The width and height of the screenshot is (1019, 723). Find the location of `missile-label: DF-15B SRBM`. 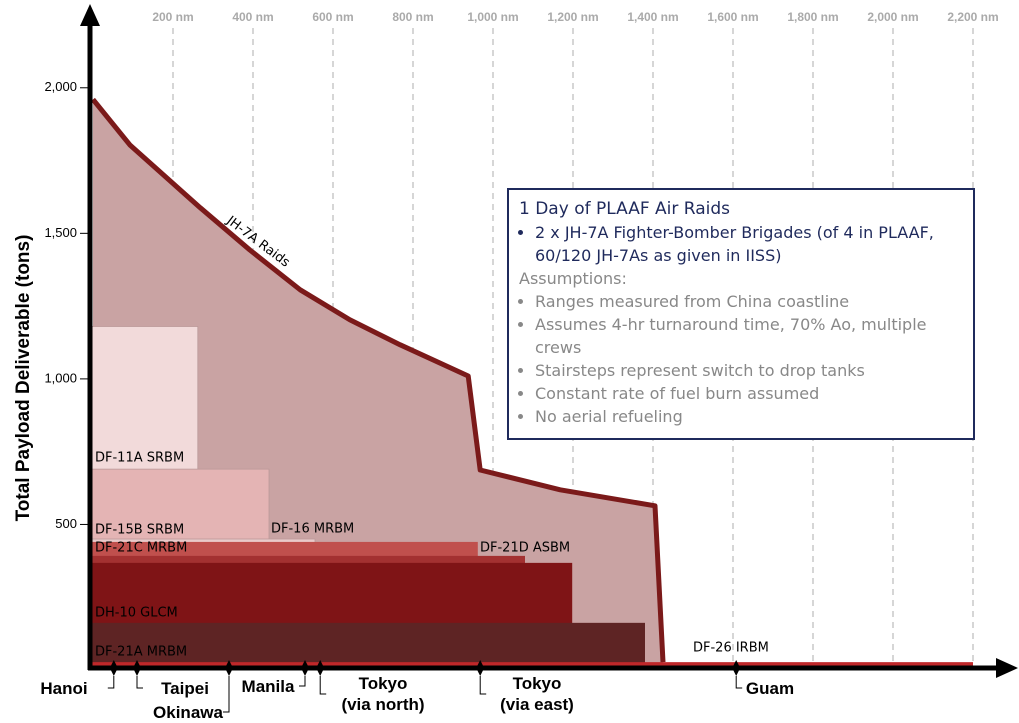

missile-label: DF-15B SRBM is located at coordinates (139, 530).